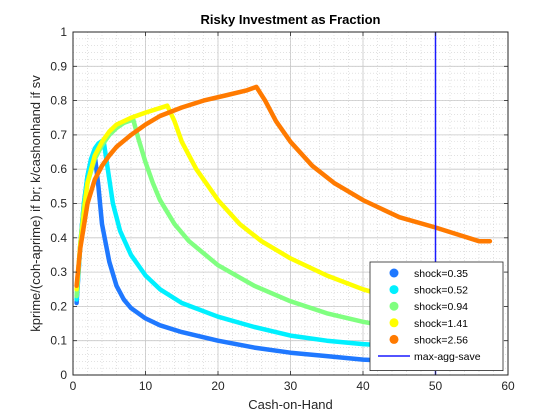 The width and height of the screenshot is (560, 420). I want to click on y-tick-label: 0, so click(63, 375).